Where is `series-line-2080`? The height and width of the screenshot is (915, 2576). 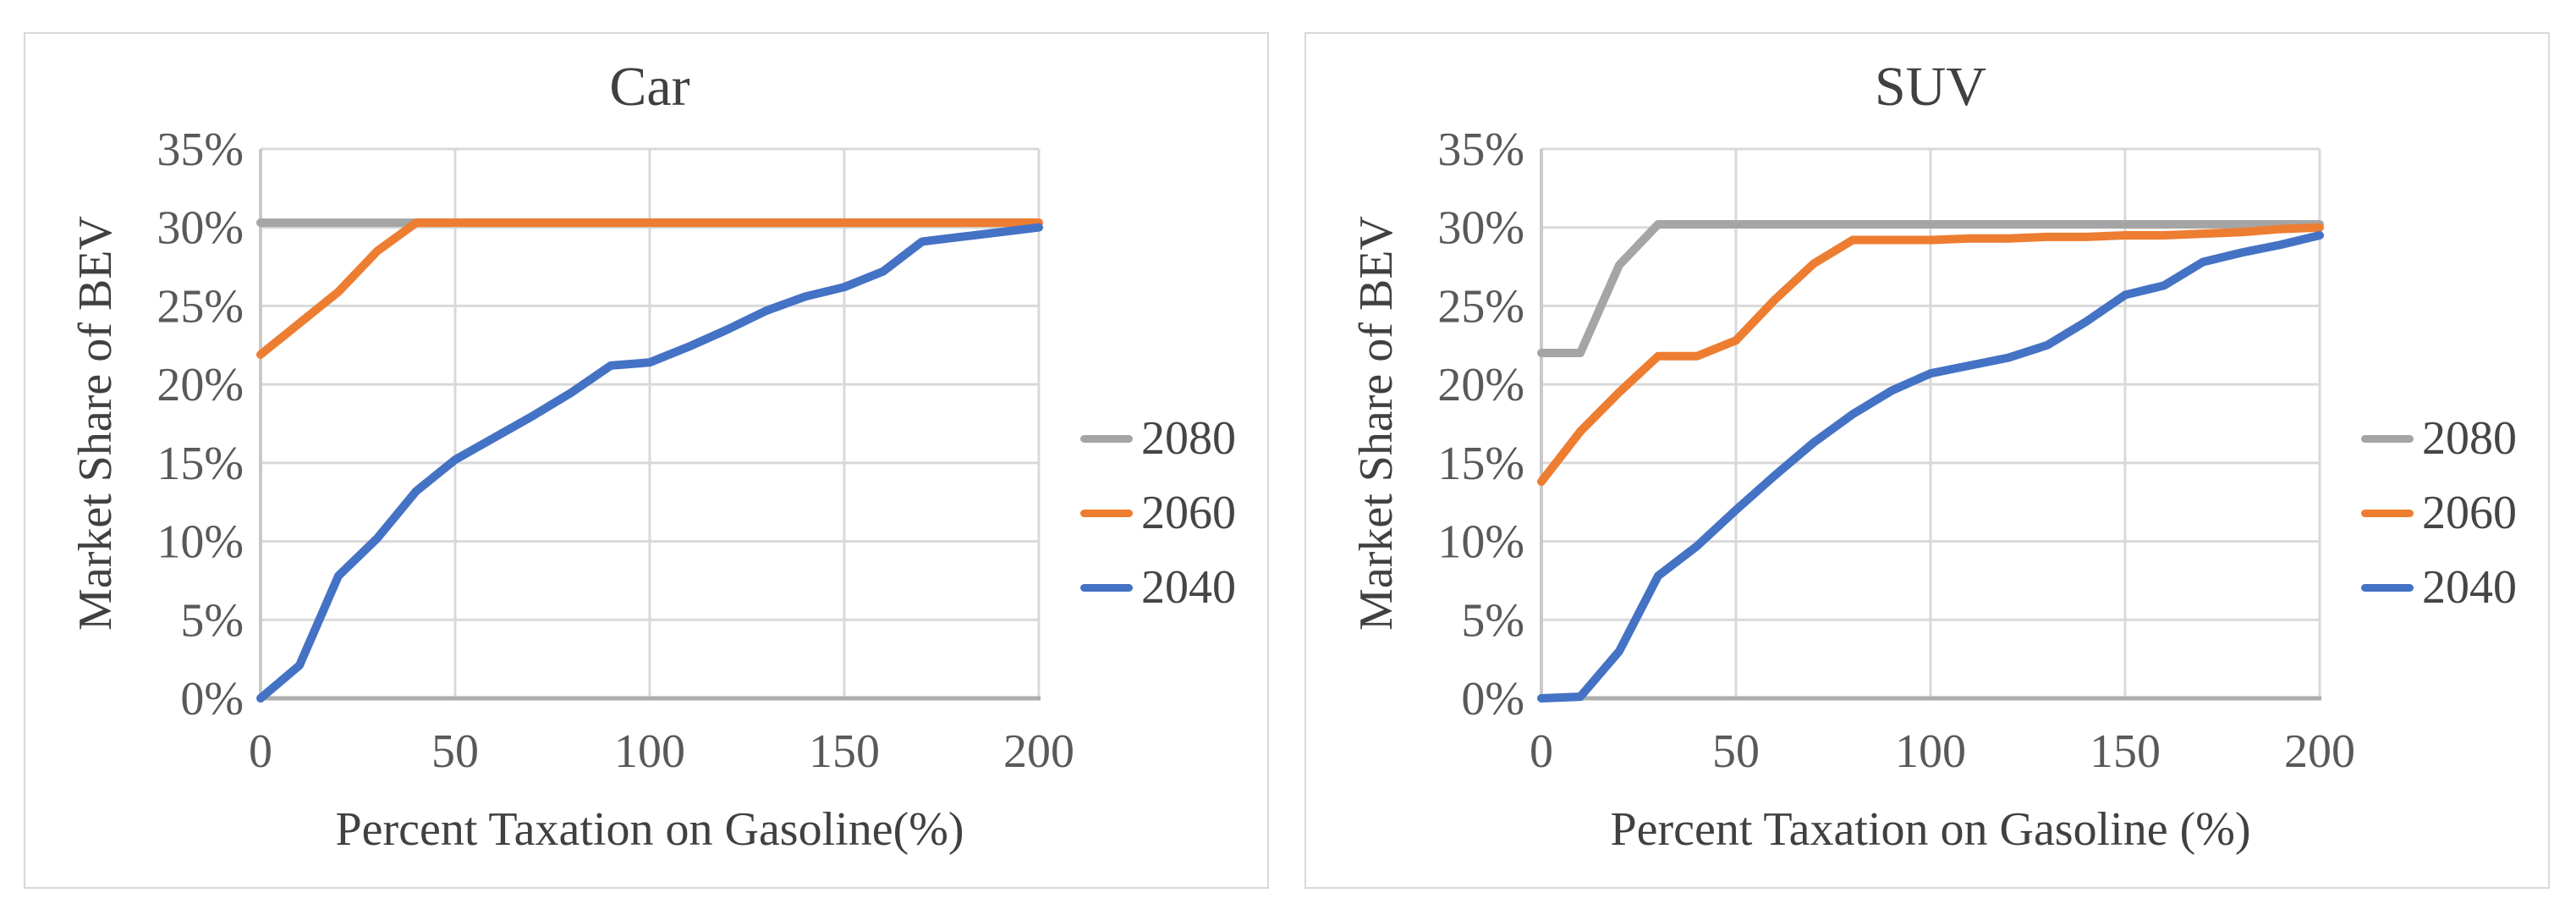 series-line-2080 is located at coordinates (1930, 289).